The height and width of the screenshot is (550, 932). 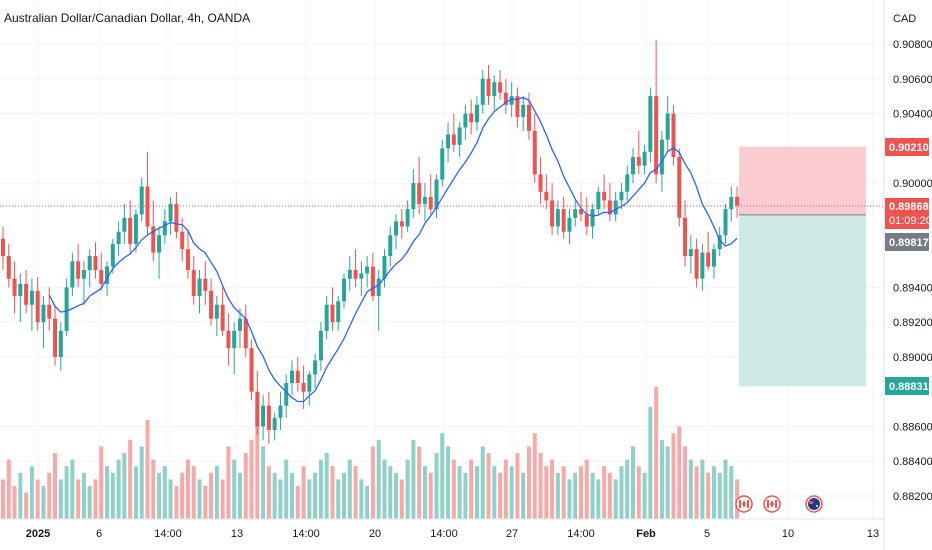 I want to click on position-zones, so click(x=802, y=266).